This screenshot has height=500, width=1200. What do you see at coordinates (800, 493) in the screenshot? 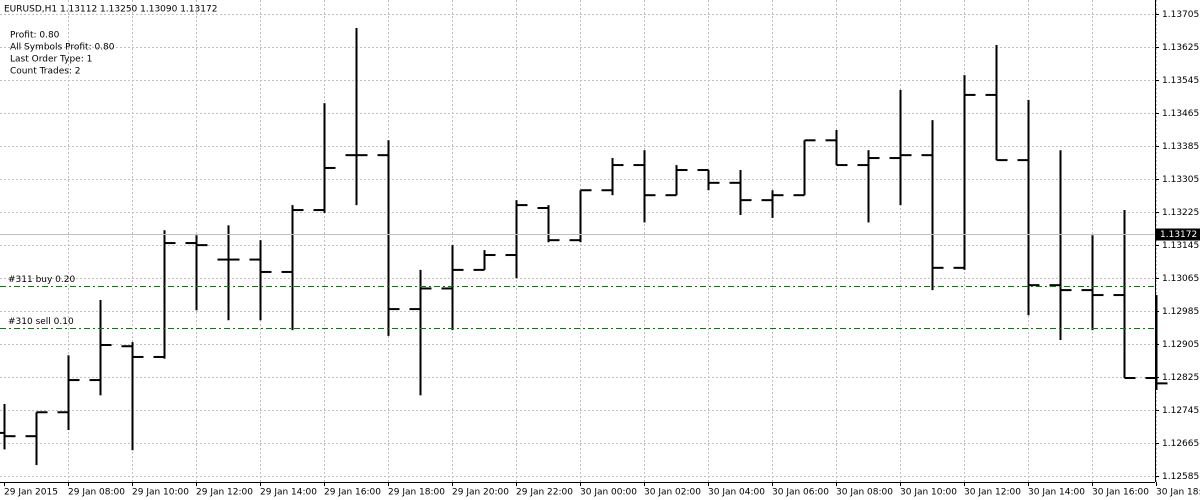
I see `x-tick-label: 30 Jan 06:00` at bounding box center [800, 493].